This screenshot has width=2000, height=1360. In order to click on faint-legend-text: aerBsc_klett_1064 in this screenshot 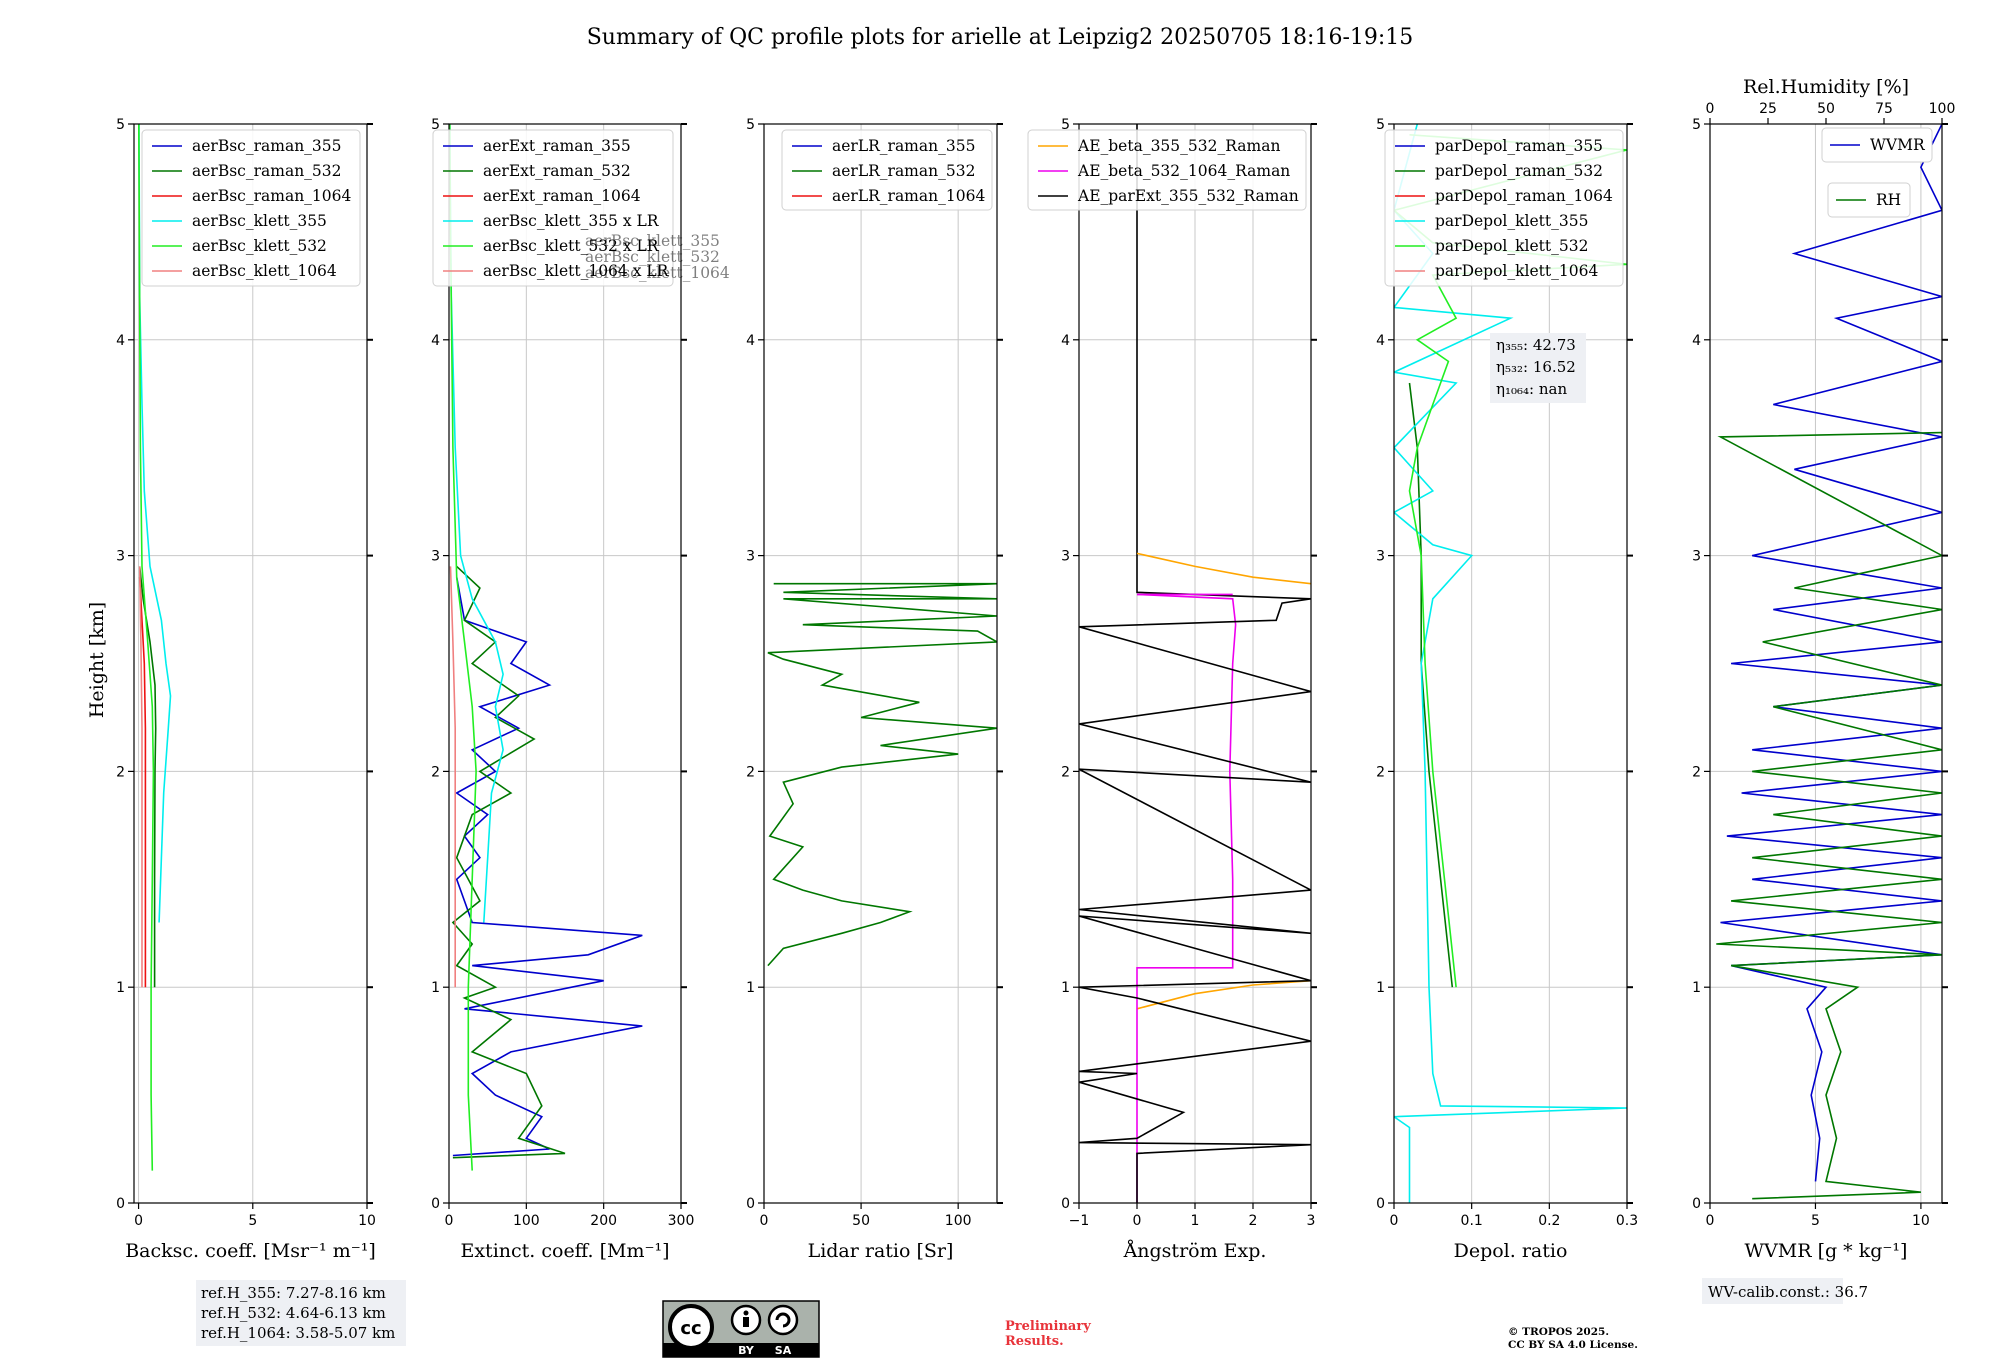, I will do `click(657, 273)`.